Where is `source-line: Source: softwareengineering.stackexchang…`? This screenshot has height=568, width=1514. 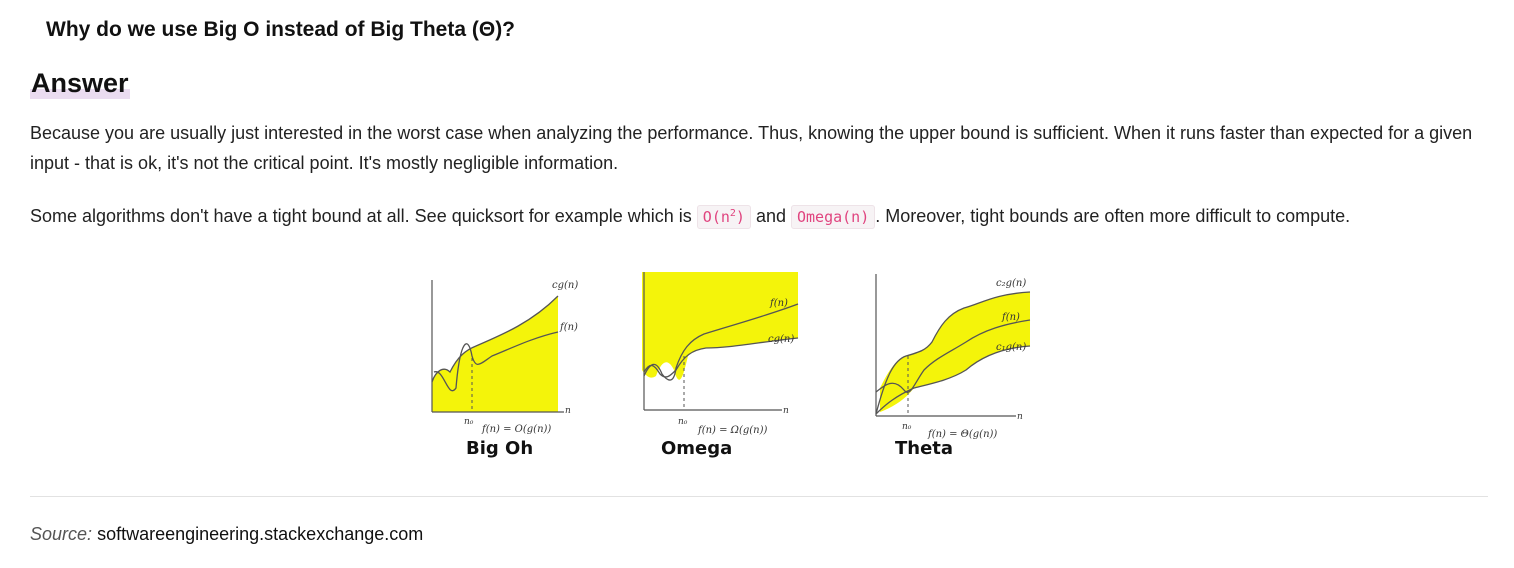 source-line: Source: softwareengineering.stackexchang… is located at coordinates (226, 534).